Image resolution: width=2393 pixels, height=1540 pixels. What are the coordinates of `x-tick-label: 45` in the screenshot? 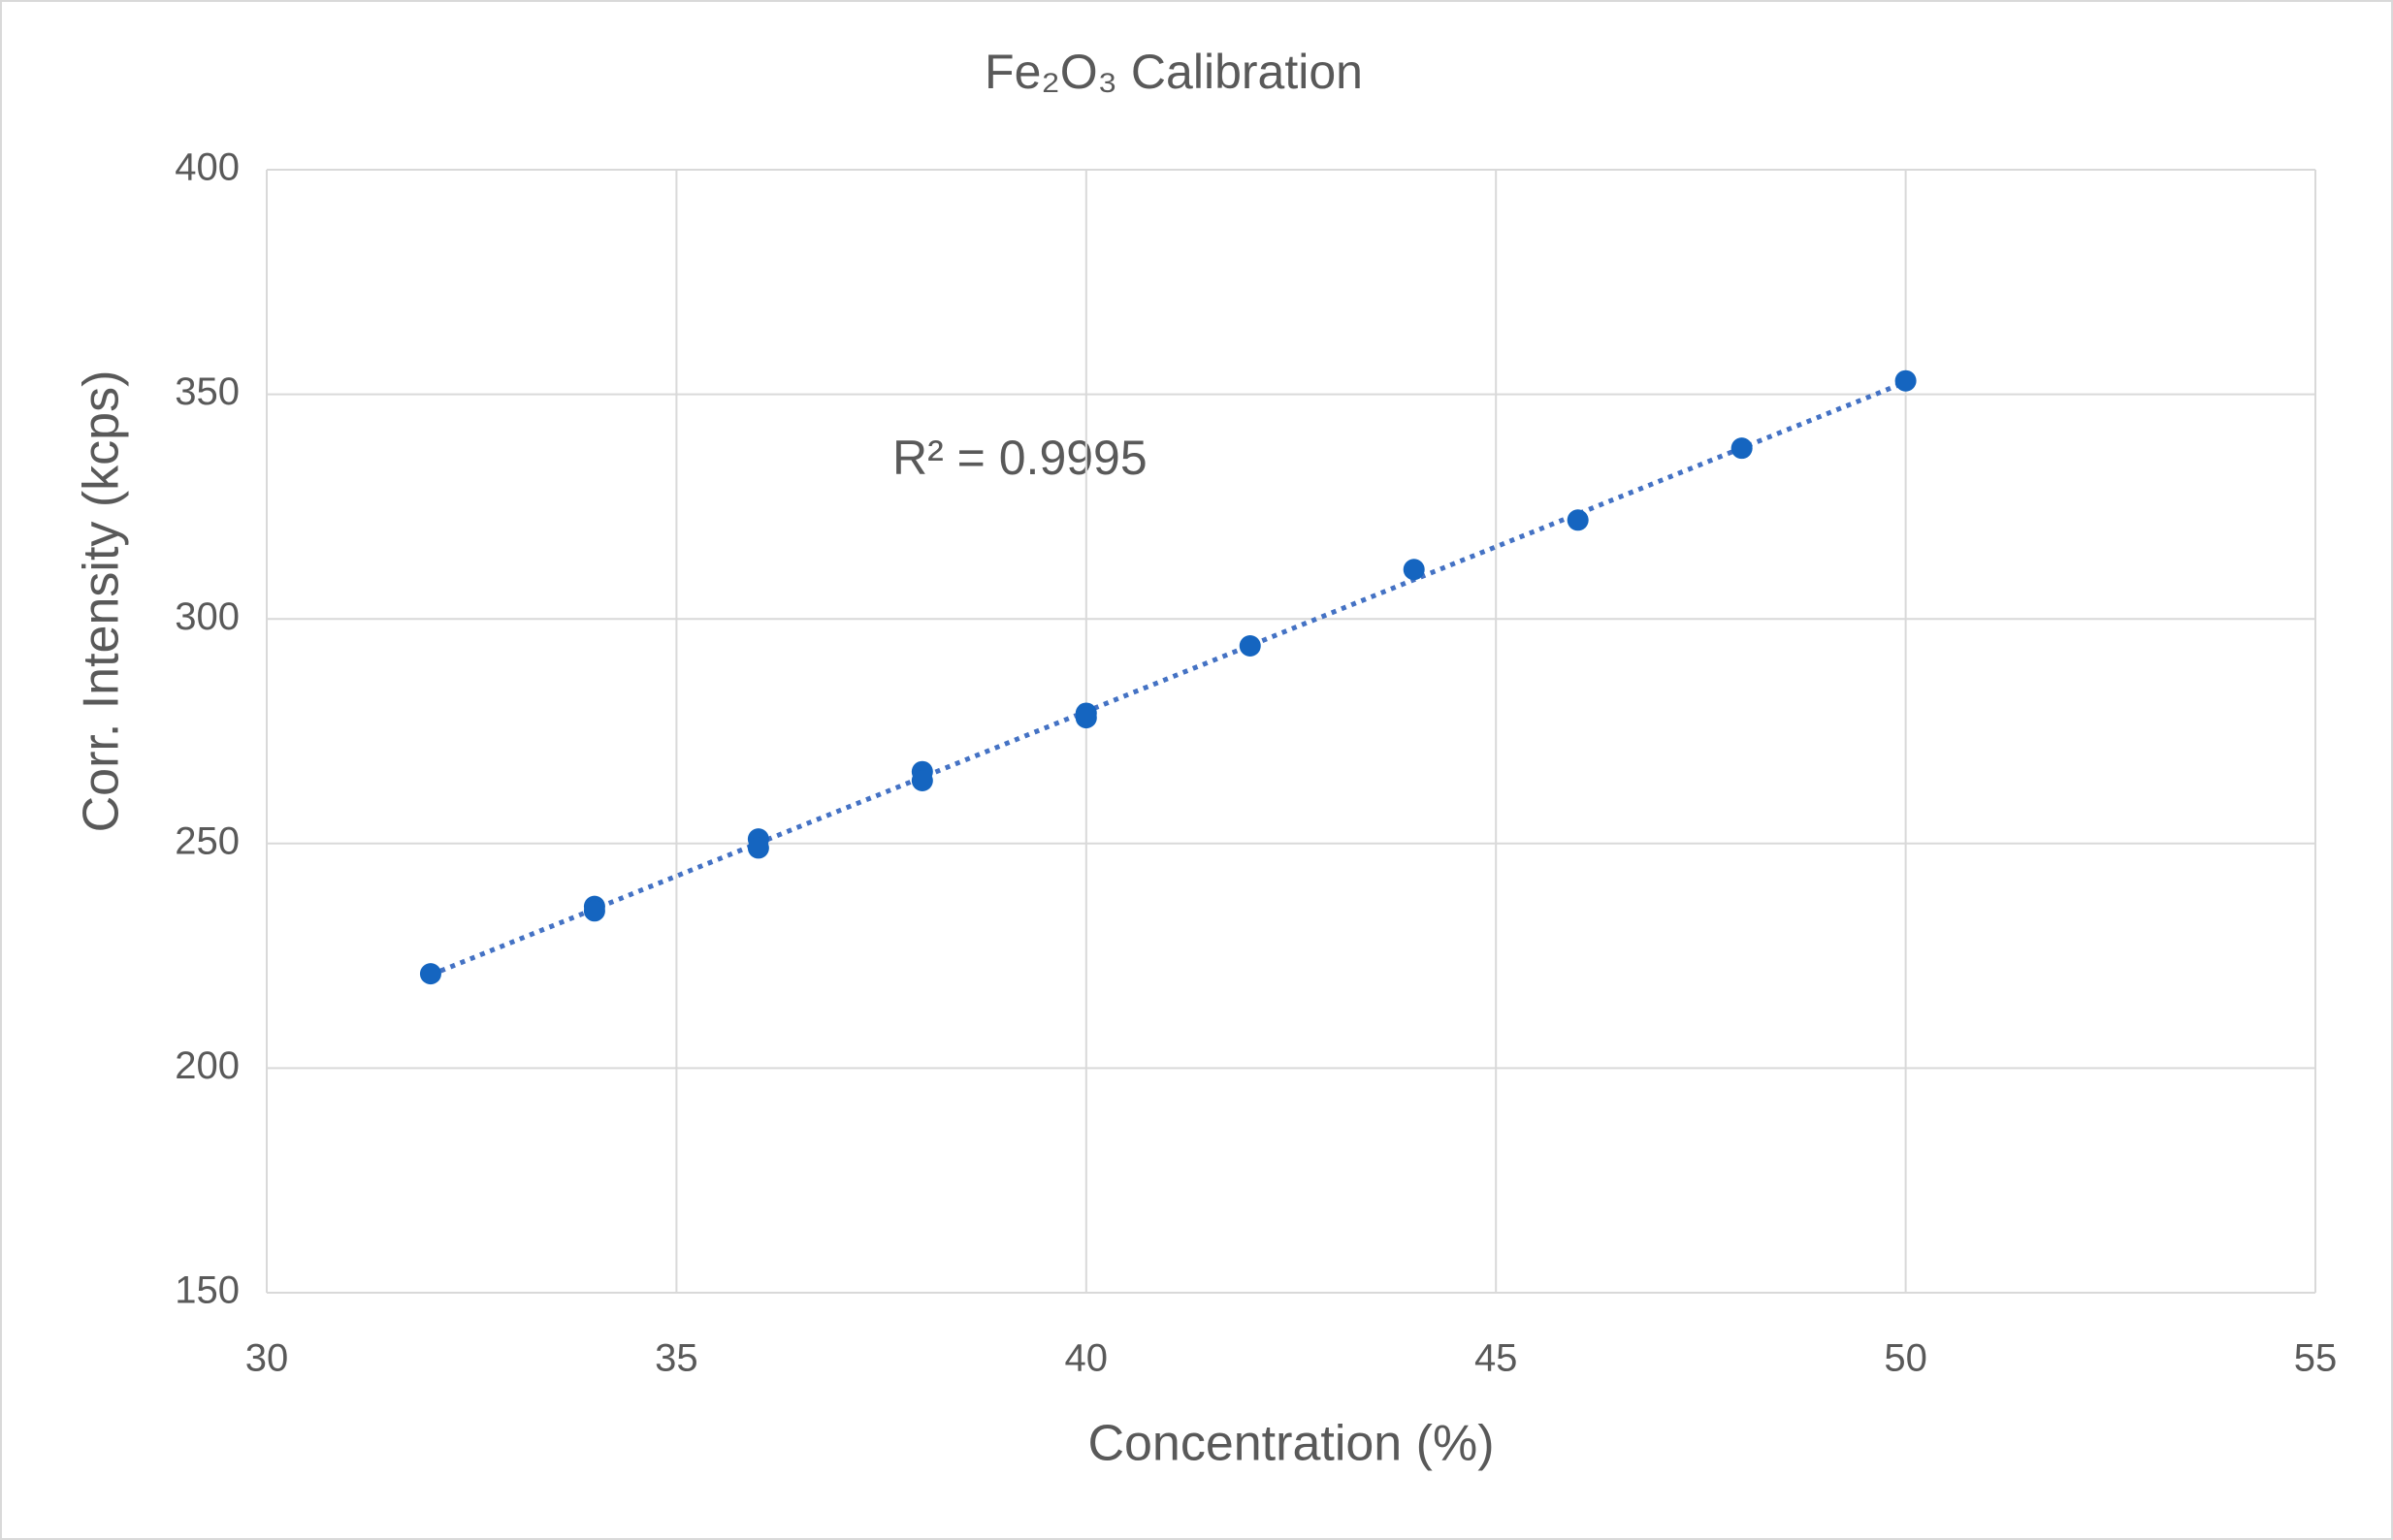 It's located at (1496, 1358).